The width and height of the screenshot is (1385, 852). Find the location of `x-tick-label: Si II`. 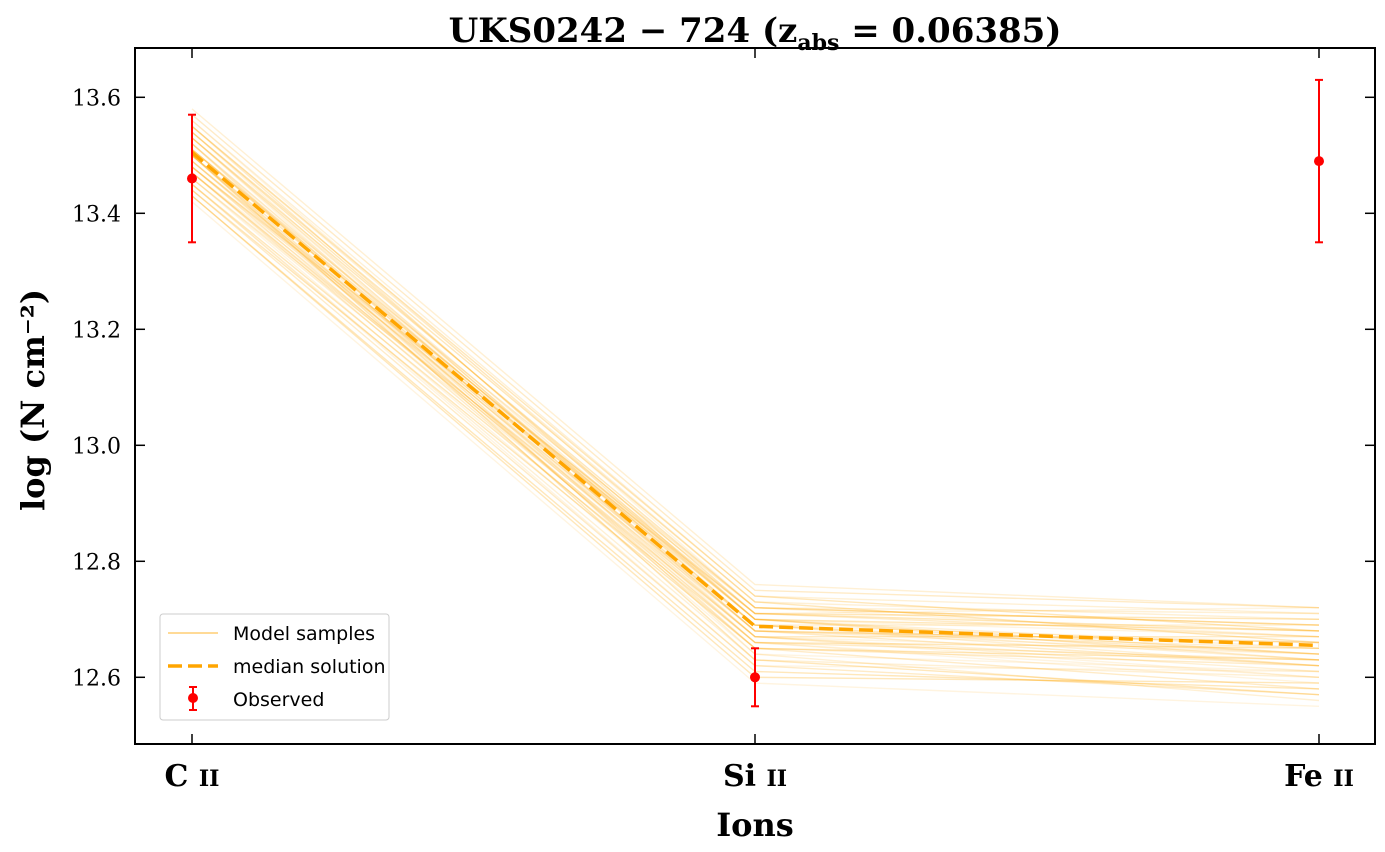

x-tick-label: Si II is located at coordinates (755, 776).